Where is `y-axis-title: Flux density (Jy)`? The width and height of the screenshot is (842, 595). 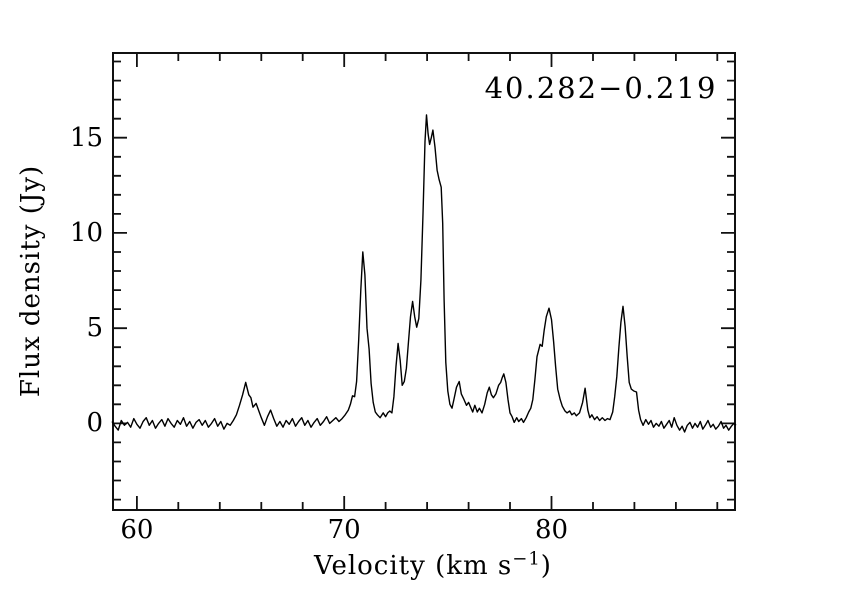 y-axis-title: Flux density (Jy) is located at coordinates (31, 281).